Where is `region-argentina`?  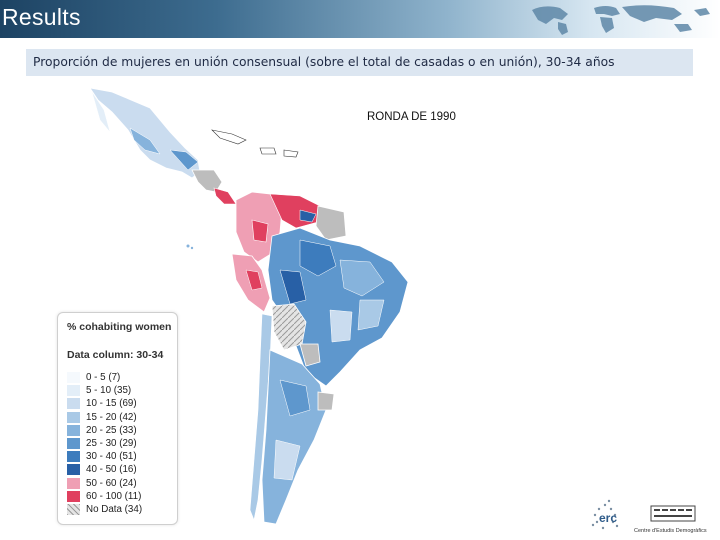
region-argentina is located at coordinates (294, 437).